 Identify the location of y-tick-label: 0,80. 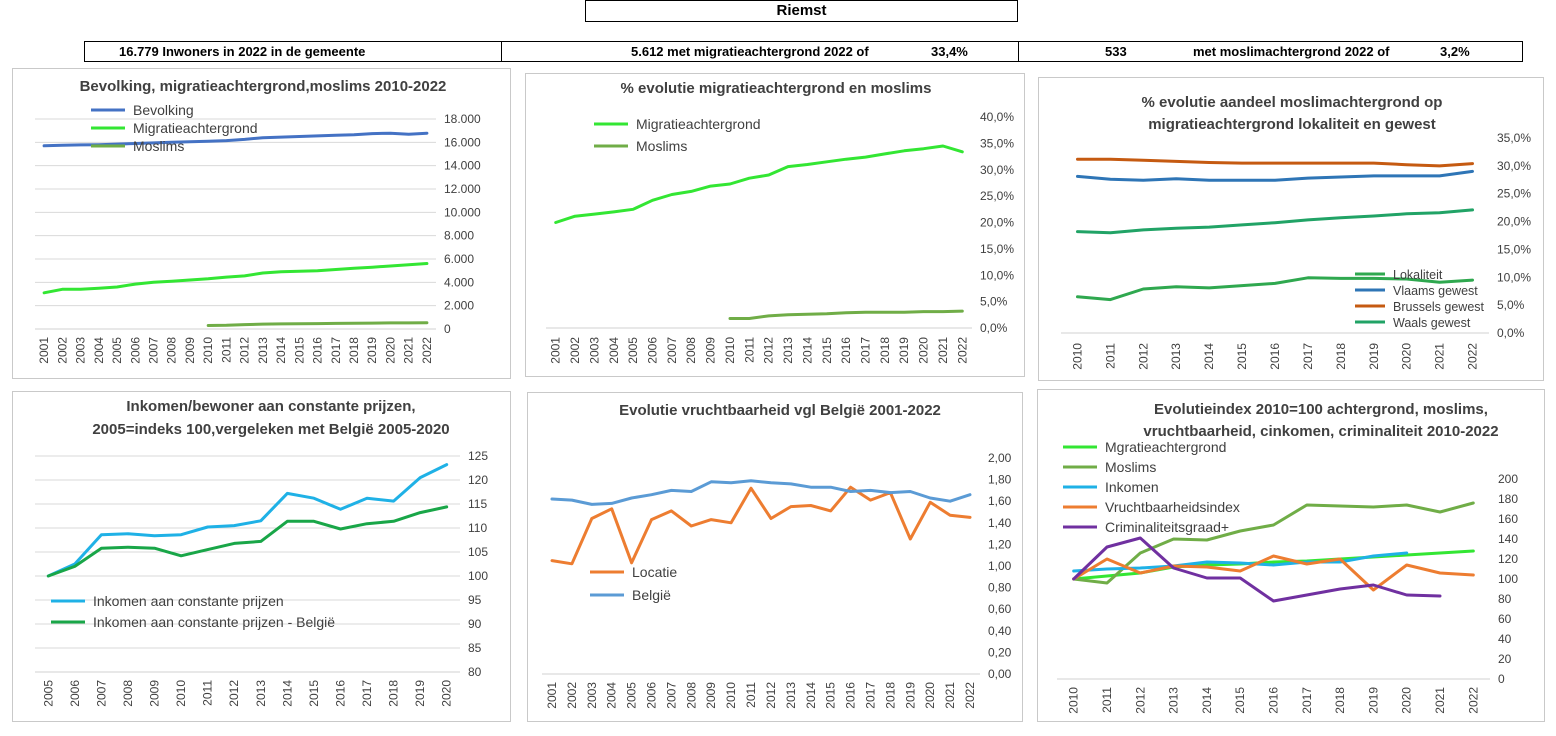
(1000, 588).